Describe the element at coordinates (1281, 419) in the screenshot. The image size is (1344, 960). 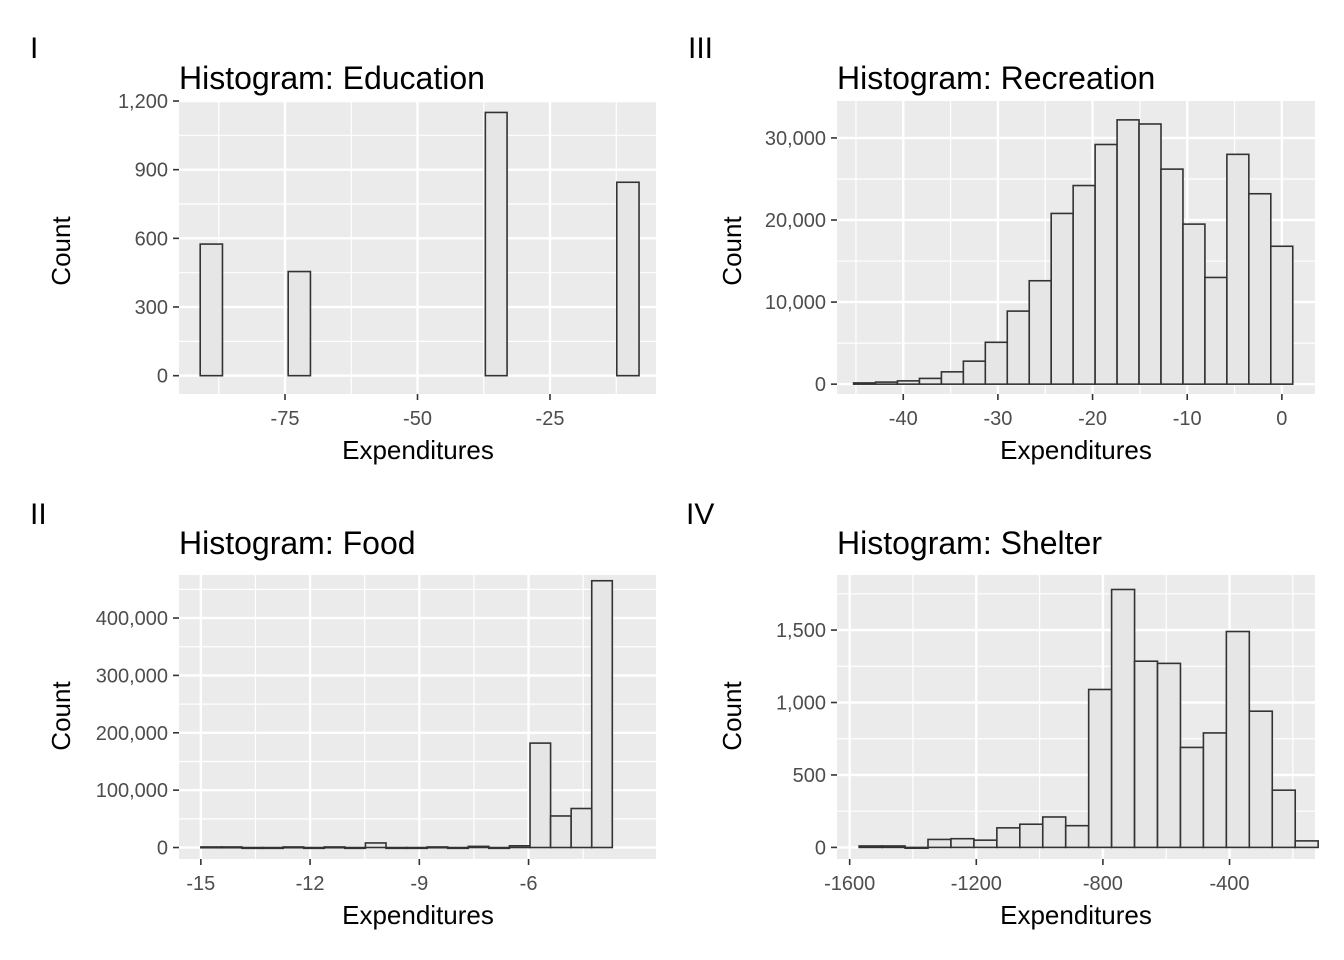
I see `x-tick-label: 0` at that location.